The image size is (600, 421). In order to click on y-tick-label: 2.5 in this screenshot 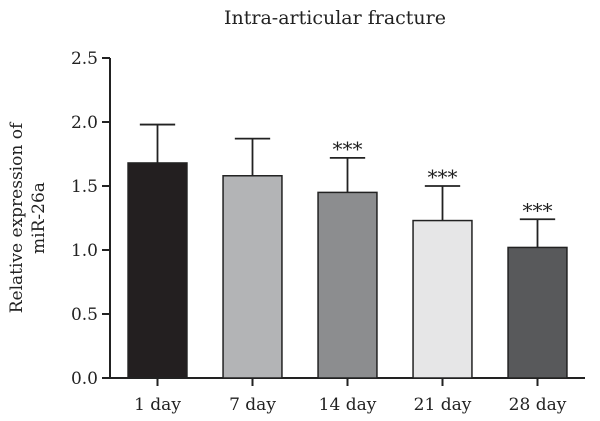, I will do `click(84, 59)`.